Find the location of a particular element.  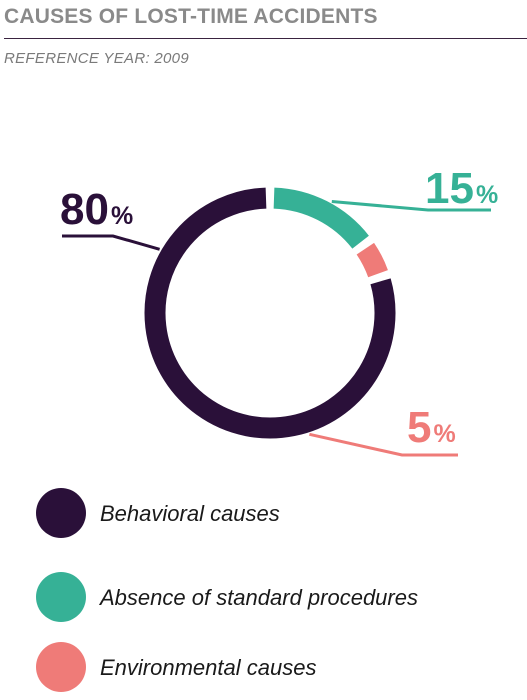

donut-slice-procedures is located at coordinates (321, 218).